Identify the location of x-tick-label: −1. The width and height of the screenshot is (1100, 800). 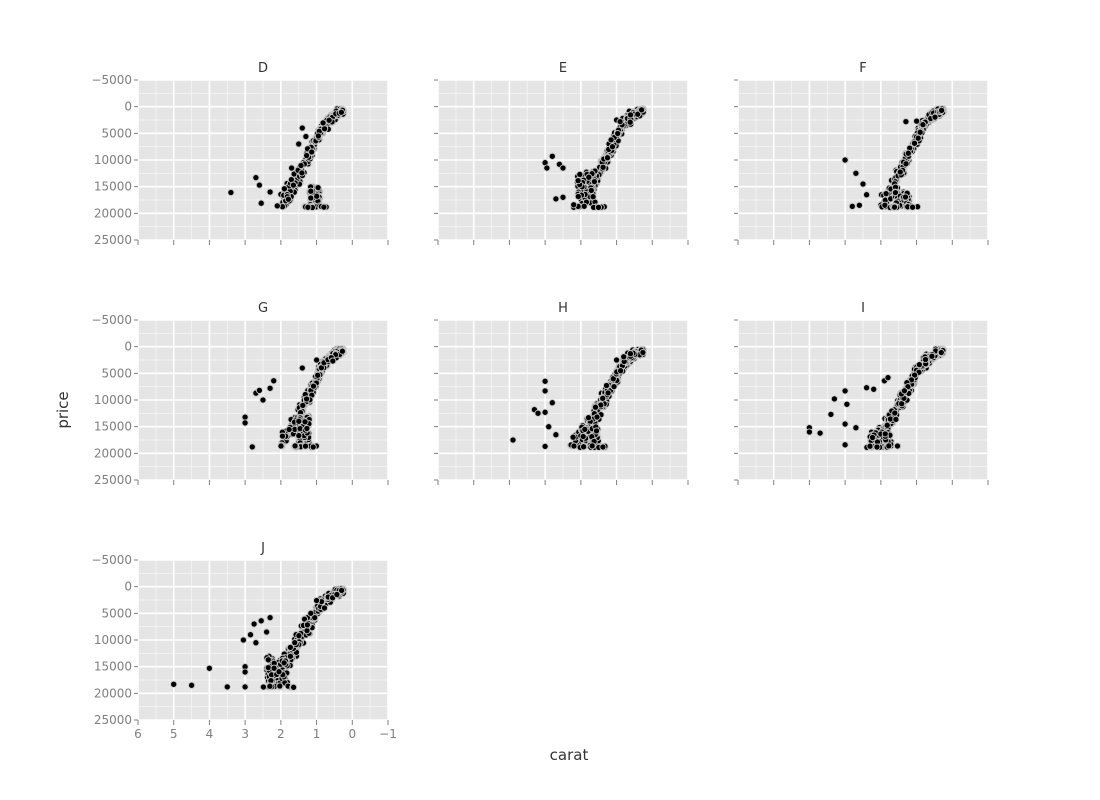
(388, 734).